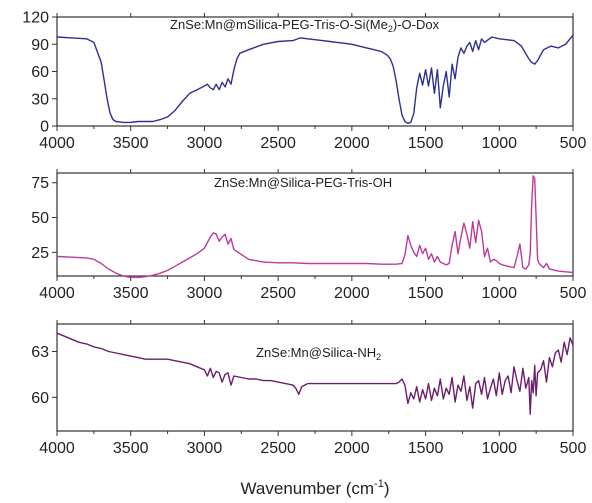  I want to click on panel-1-x-tick-label: 1000, so click(499, 143).